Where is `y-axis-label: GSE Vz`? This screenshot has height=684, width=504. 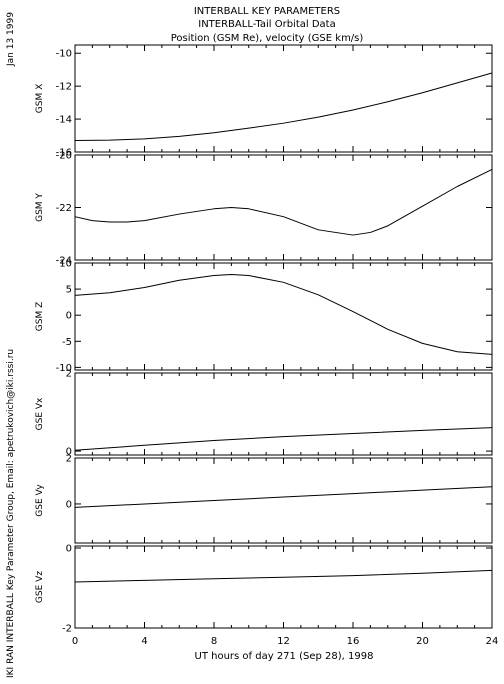 y-axis-label: GSE Vz is located at coordinates (40, 587).